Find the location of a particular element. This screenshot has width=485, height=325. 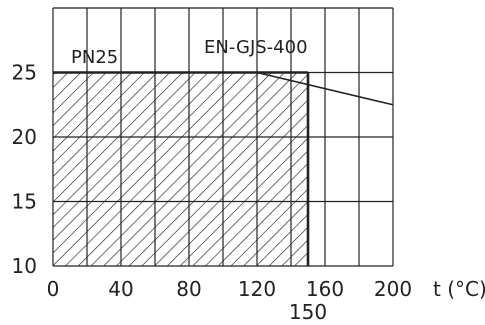

y-tick-label: 25 is located at coordinates (24, 73).